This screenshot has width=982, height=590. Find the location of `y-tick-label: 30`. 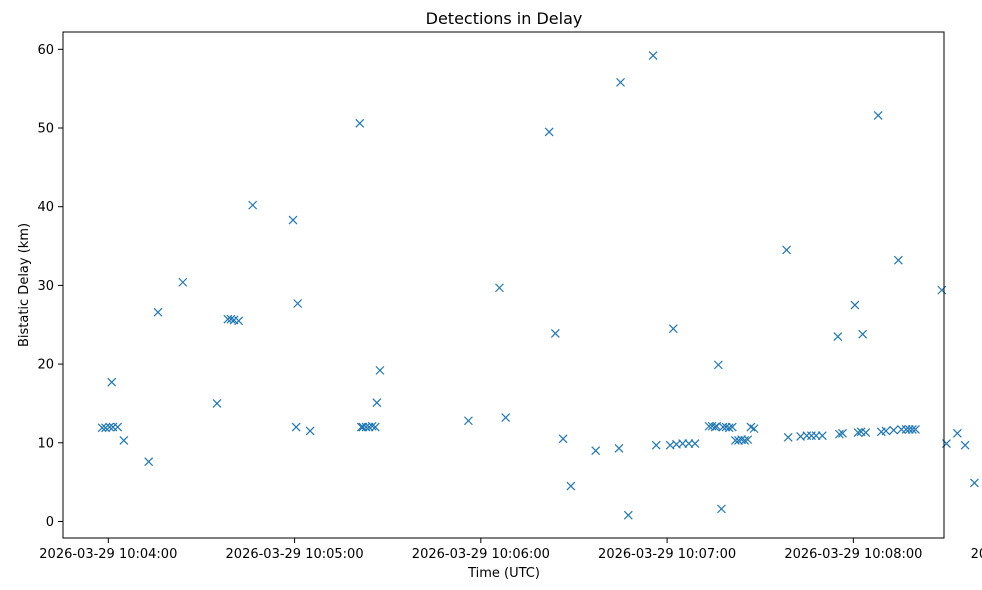

y-tick-label: 30 is located at coordinates (45, 286).